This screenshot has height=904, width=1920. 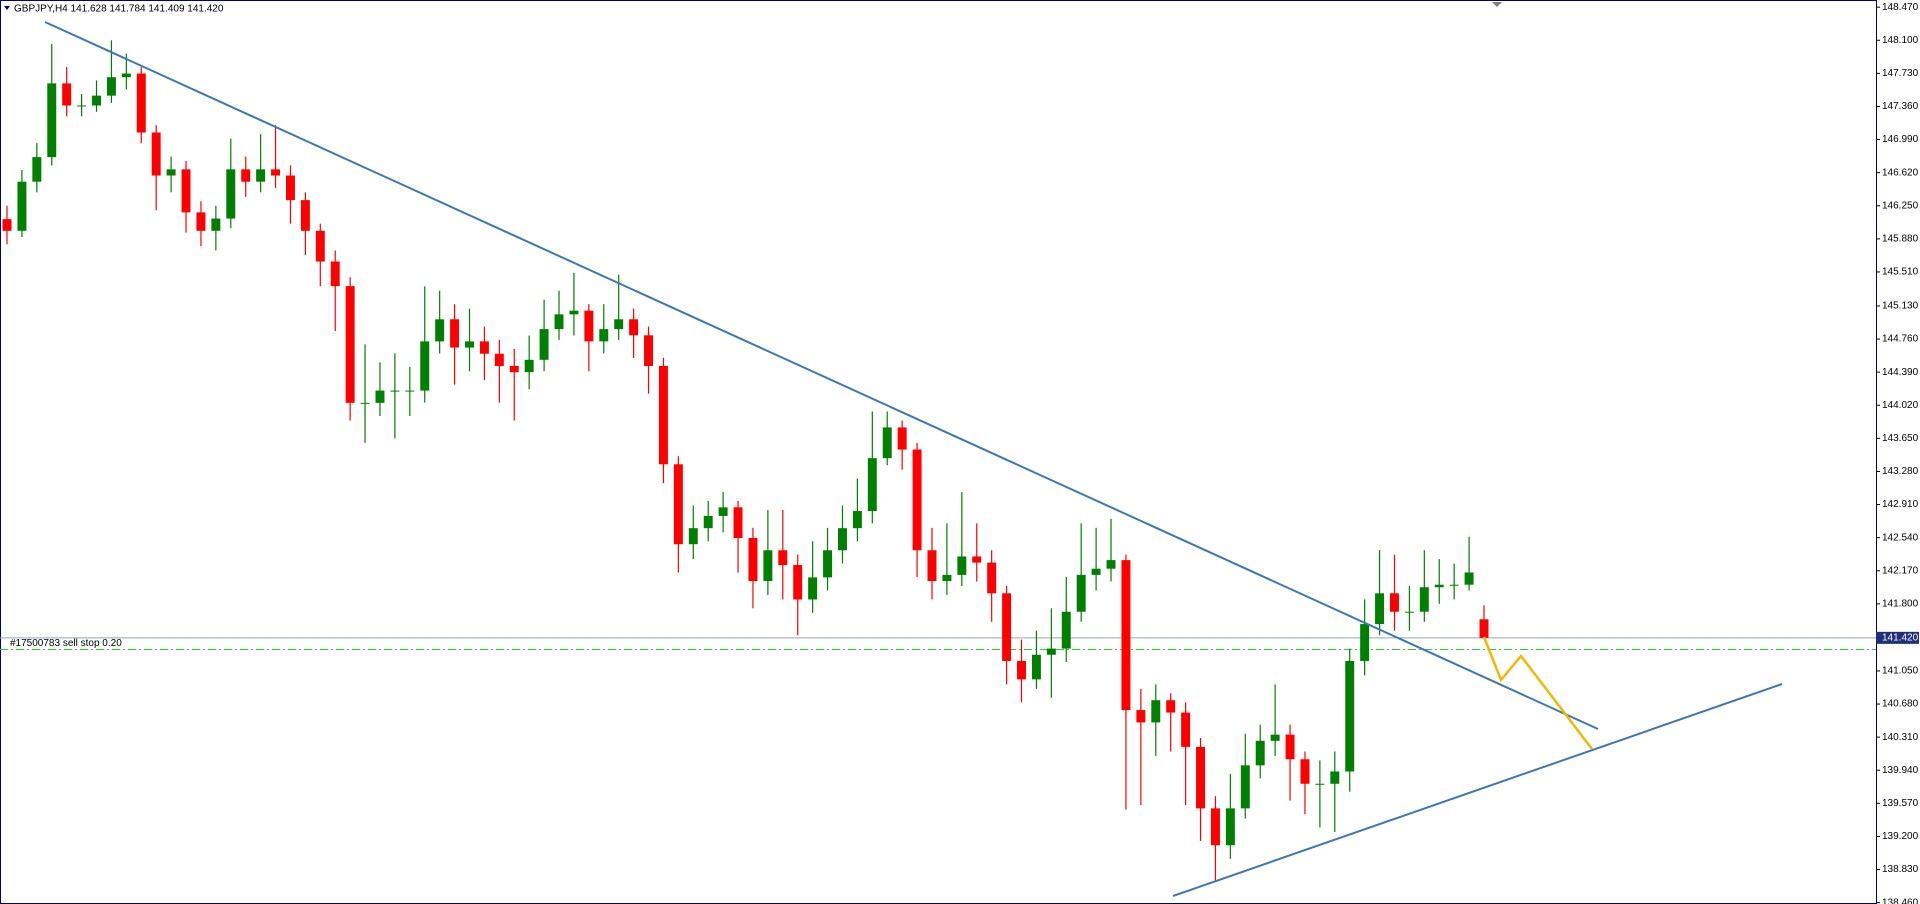 I want to click on y-tick-label: 144.390, so click(x=1900, y=372).